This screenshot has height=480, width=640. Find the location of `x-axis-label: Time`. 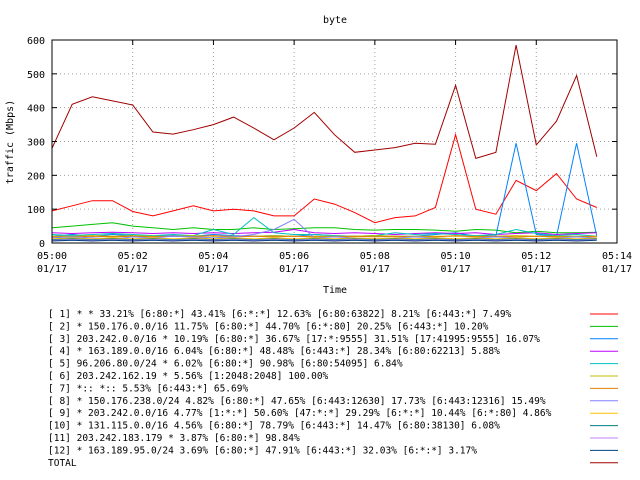

x-axis-label: Time is located at coordinates (335, 290).